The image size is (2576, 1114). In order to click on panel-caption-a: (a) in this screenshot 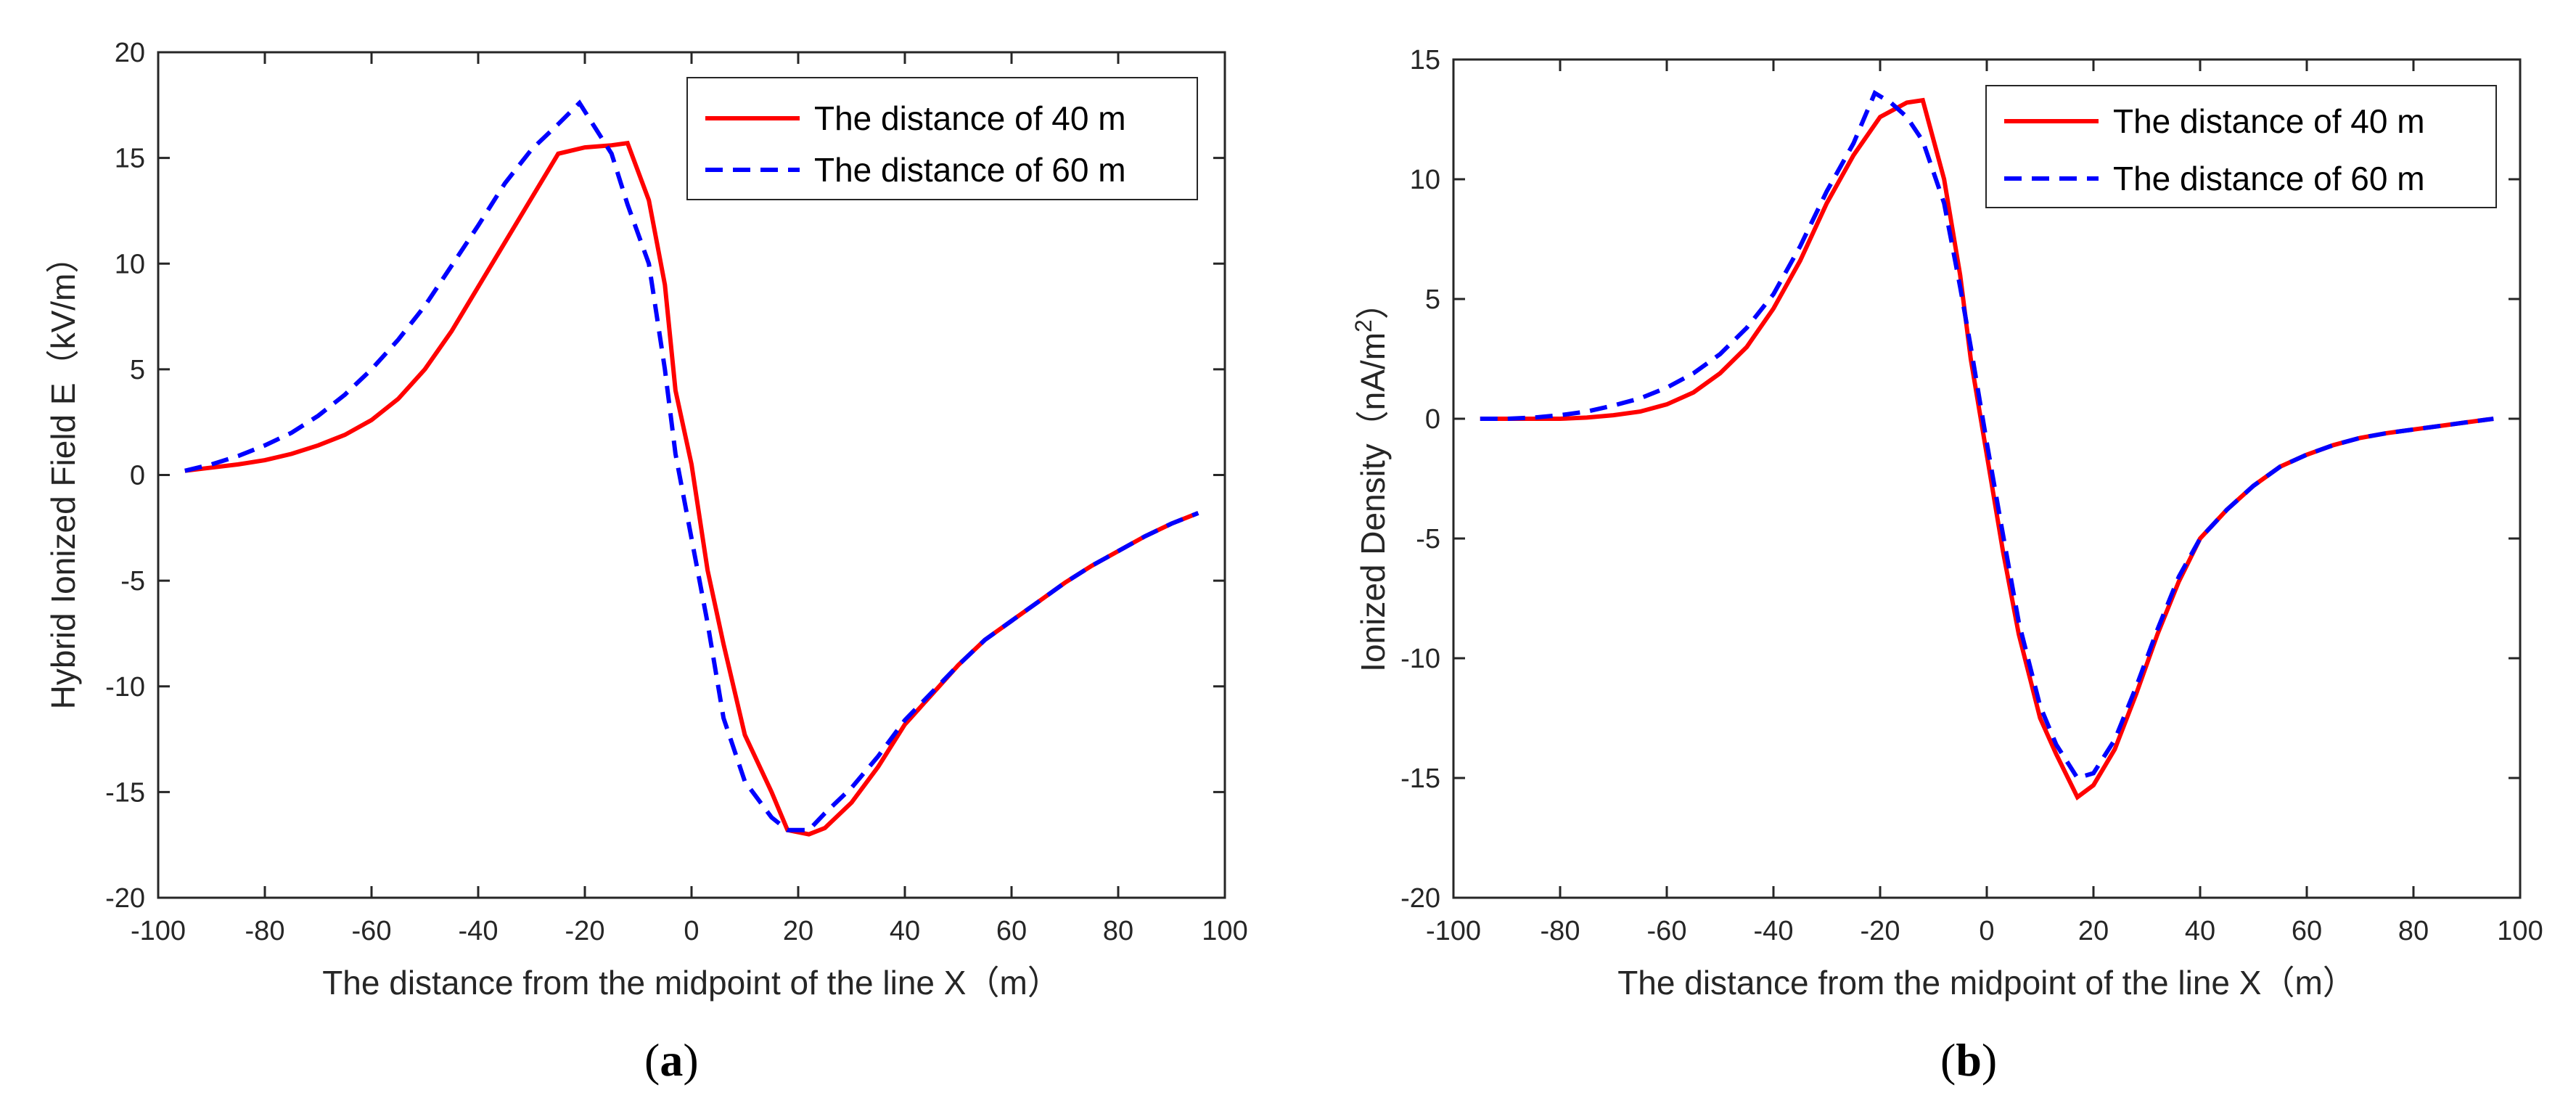, I will do `click(671, 1060)`.